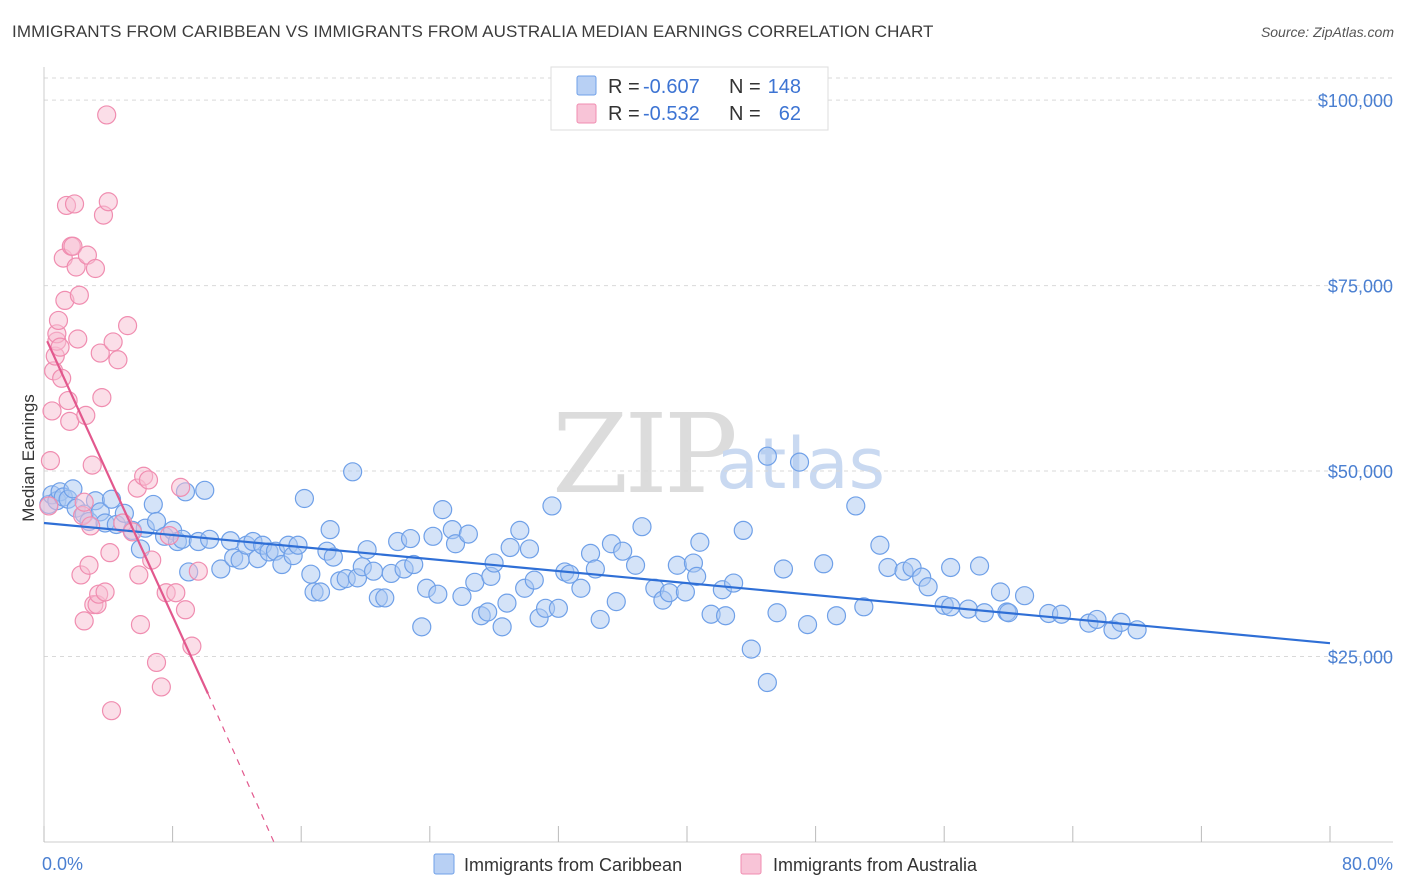 The height and width of the screenshot is (892, 1406). What do you see at coordinates (745, 114) in the screenshot?
I see `legend-n-label-australia: N =` at bounding box center [745, 114].